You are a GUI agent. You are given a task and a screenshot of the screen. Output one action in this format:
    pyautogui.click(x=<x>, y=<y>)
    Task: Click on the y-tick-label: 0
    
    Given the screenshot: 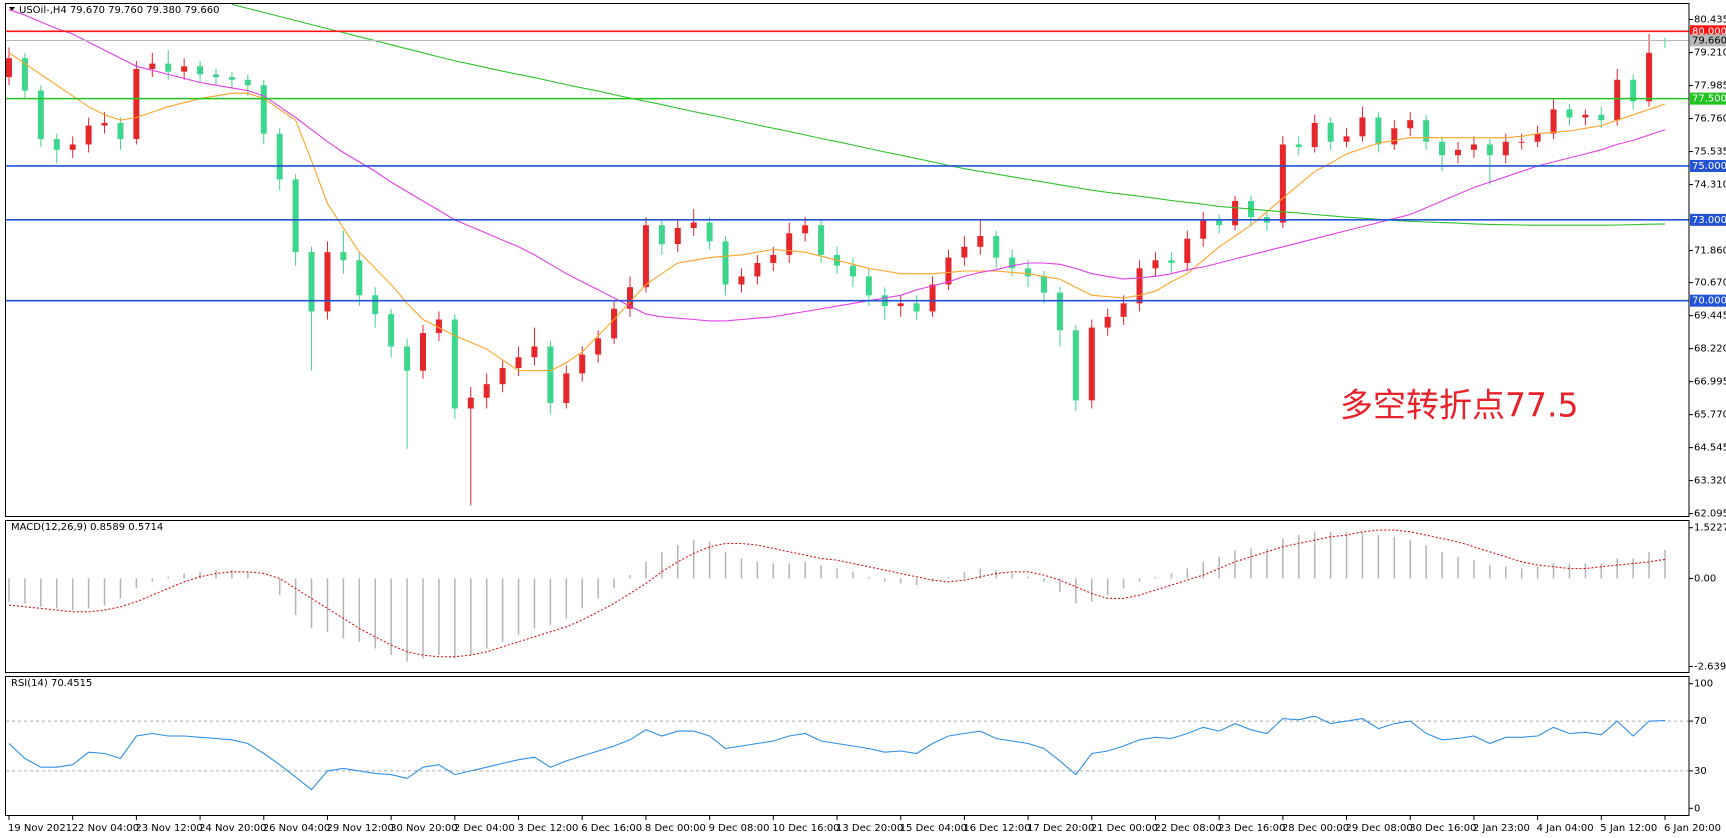 What is the action you would take?
    pyautogui.click(x=1697, y=808)
    